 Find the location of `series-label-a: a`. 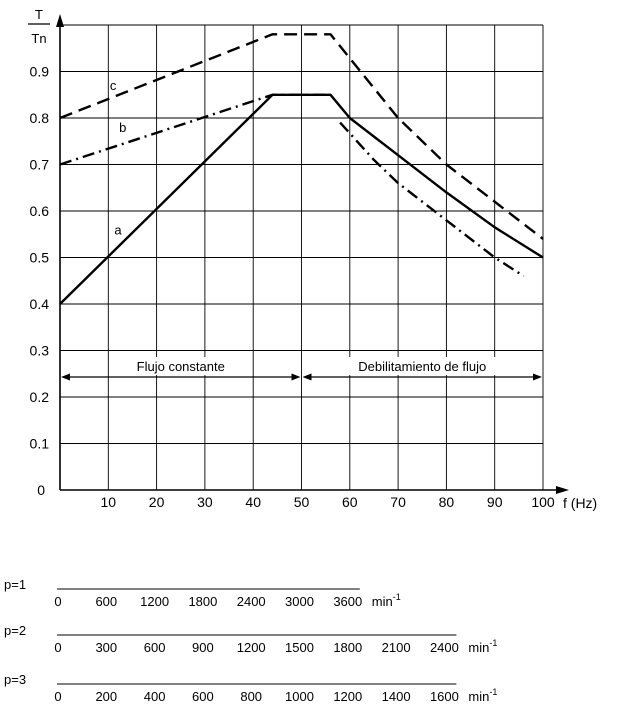

series-label-a: a is located at coordinates (118, 229).